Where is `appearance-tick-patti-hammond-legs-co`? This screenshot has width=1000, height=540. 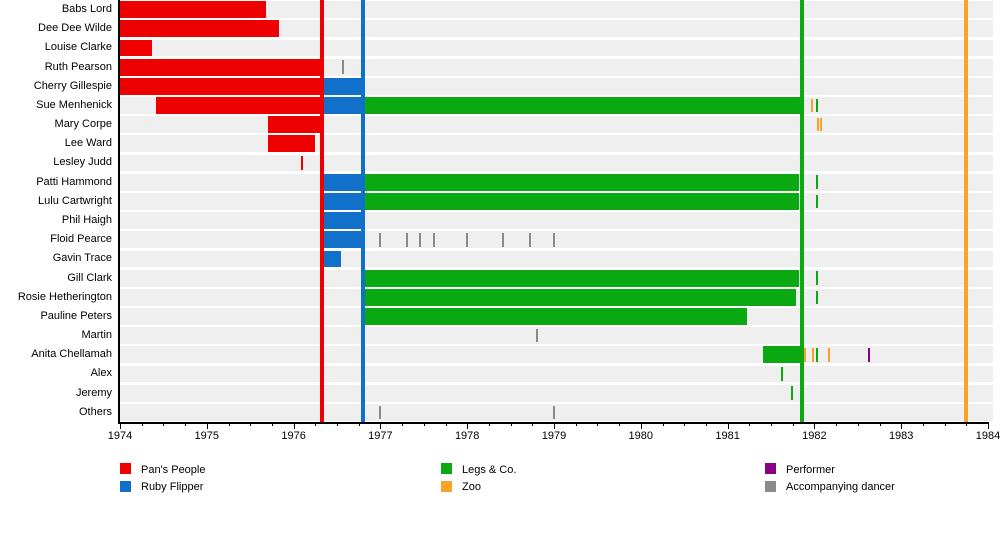 appearance-tick-patti-hammond-legs-co is located at coordinates (817, 182).